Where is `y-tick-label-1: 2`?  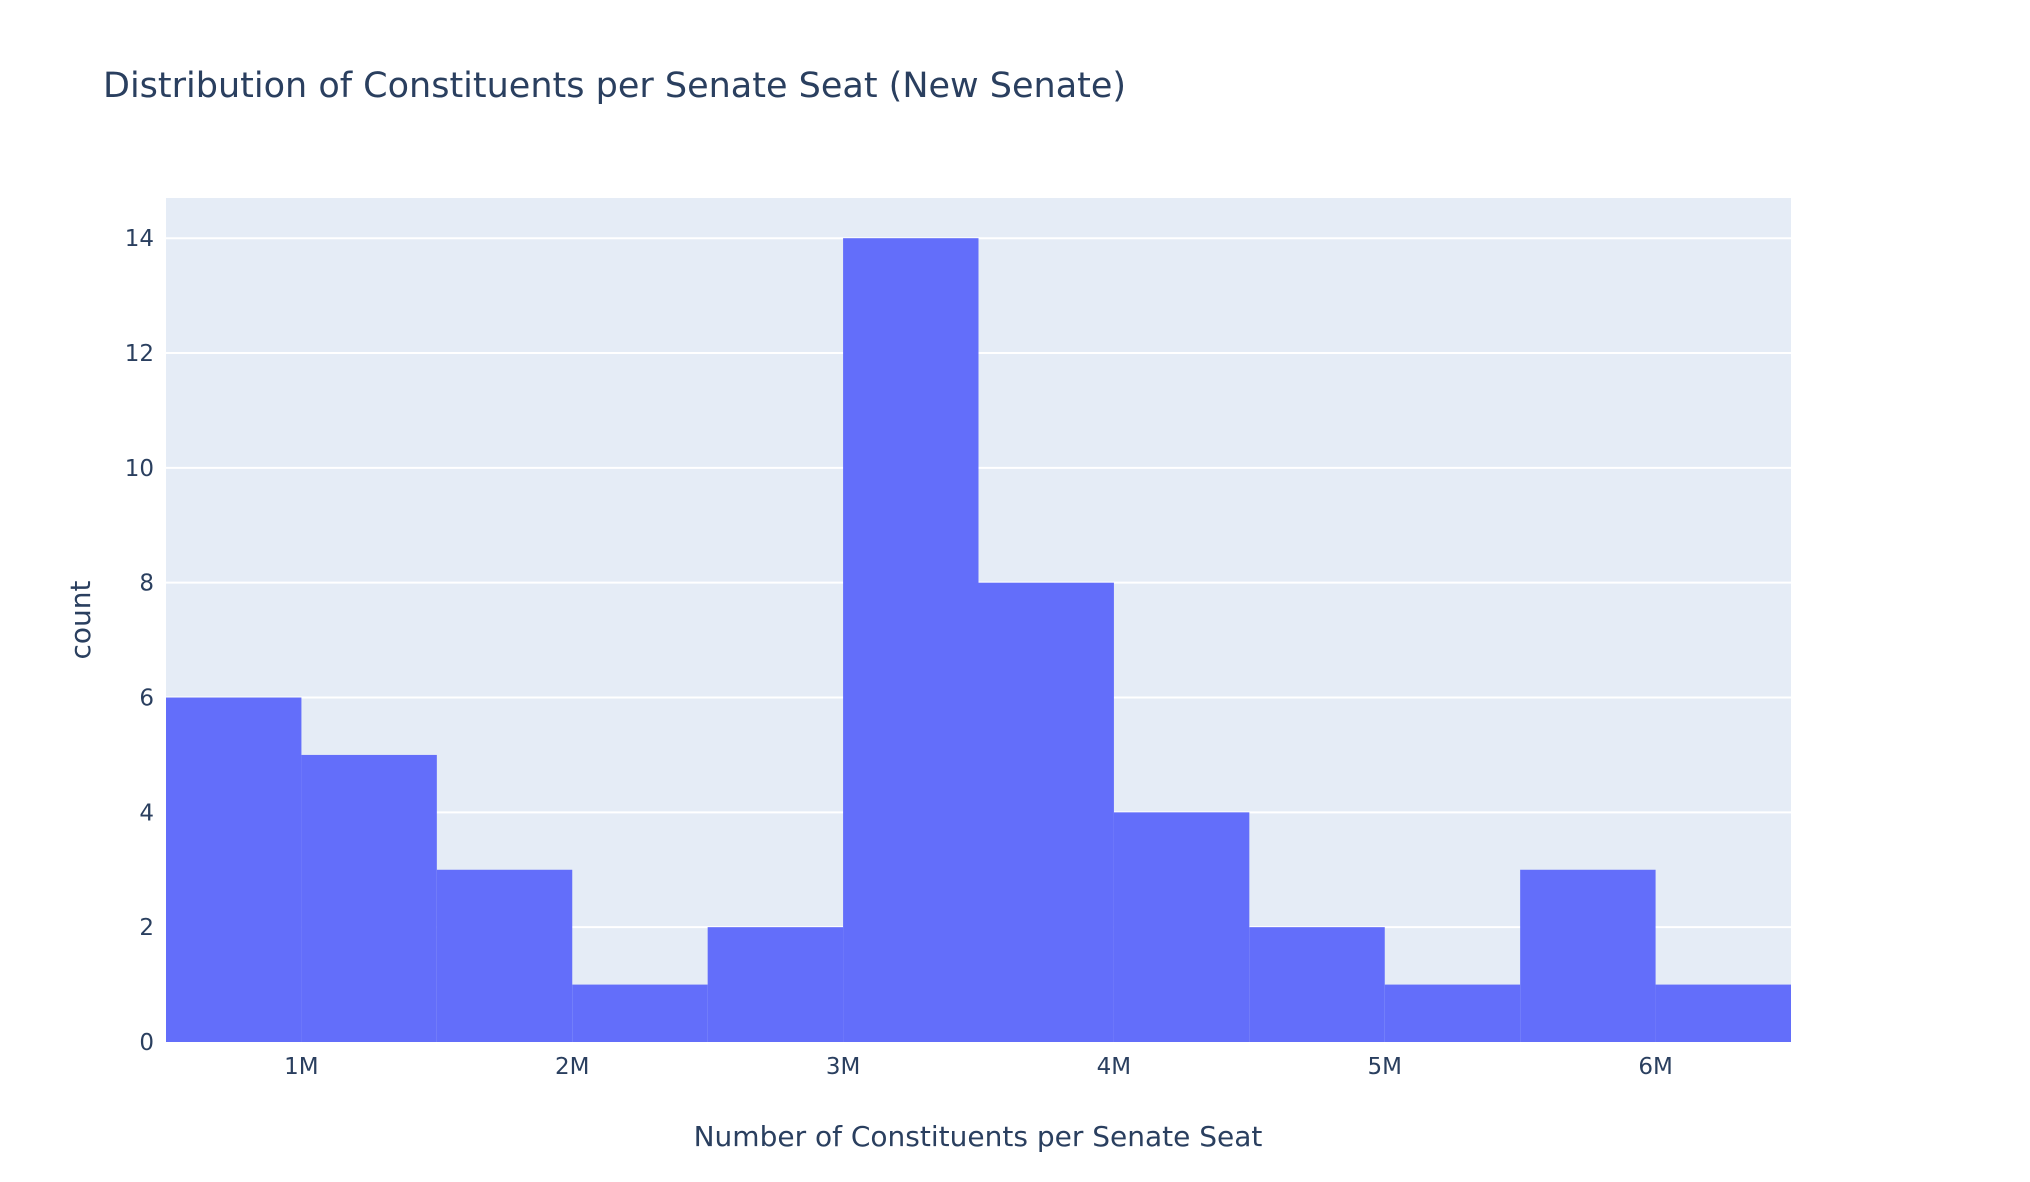
y-tick-label-1: 2 is located at coordinates (146, 928).